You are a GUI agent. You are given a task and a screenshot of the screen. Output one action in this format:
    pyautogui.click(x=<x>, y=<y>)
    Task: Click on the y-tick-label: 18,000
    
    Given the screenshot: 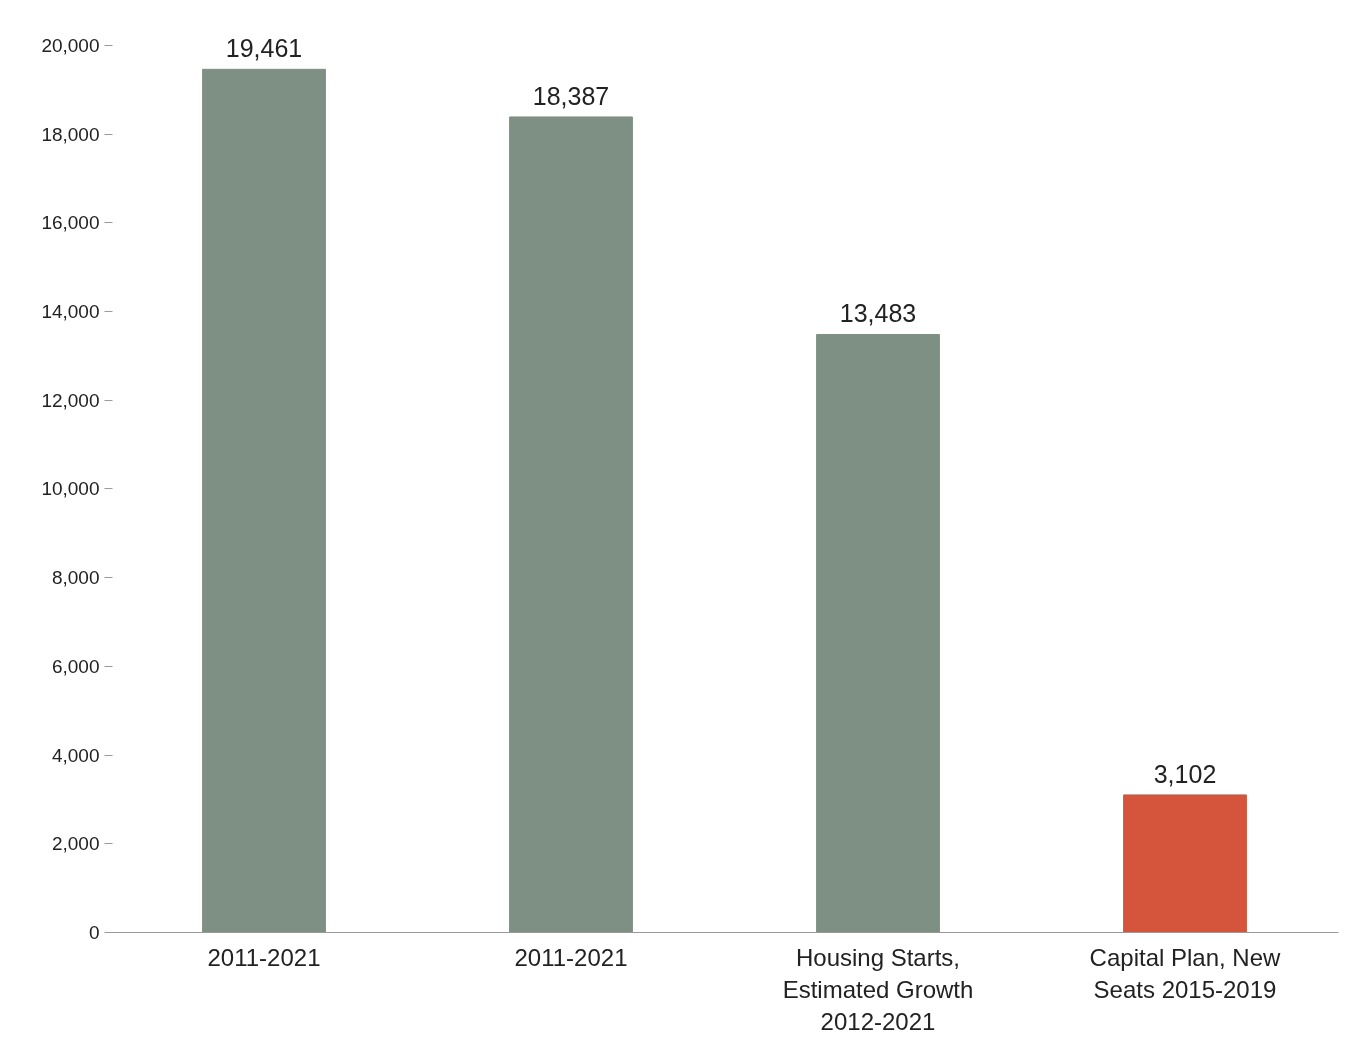 What is the action you would take?
    pyautogui.click(x=70, y=134)
    